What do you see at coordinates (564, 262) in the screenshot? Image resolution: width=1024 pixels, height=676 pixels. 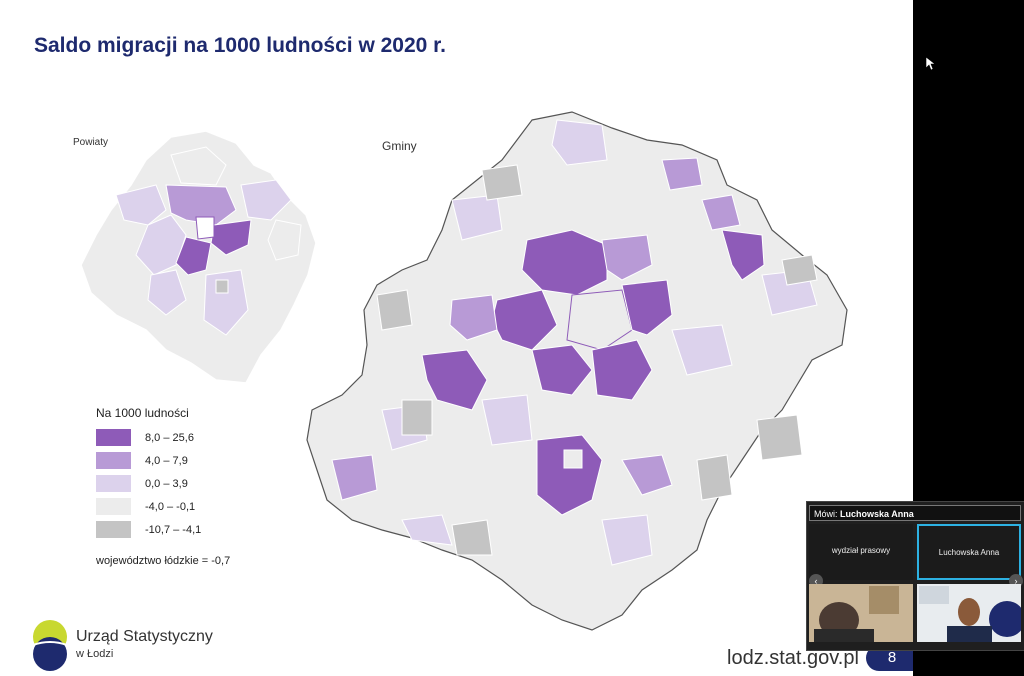 I see `gmina-zgierz` at bounding box center [564, 262].